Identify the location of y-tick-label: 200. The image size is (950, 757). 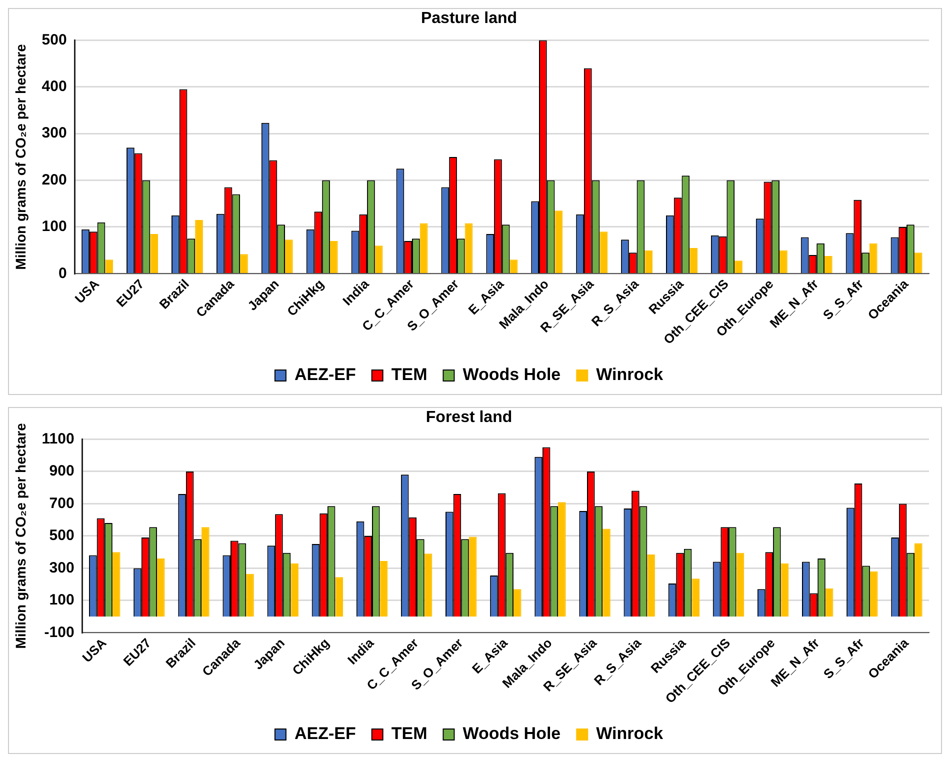
(54, 179).